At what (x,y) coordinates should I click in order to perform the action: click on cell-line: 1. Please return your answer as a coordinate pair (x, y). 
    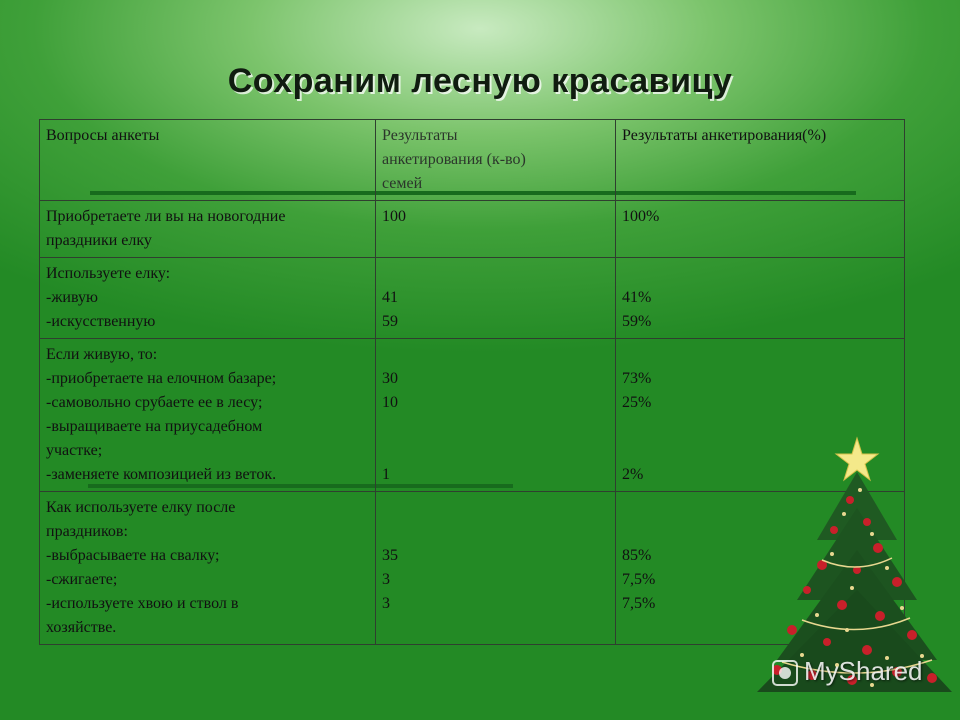
    Looking at the image, I should click on (386, 474).